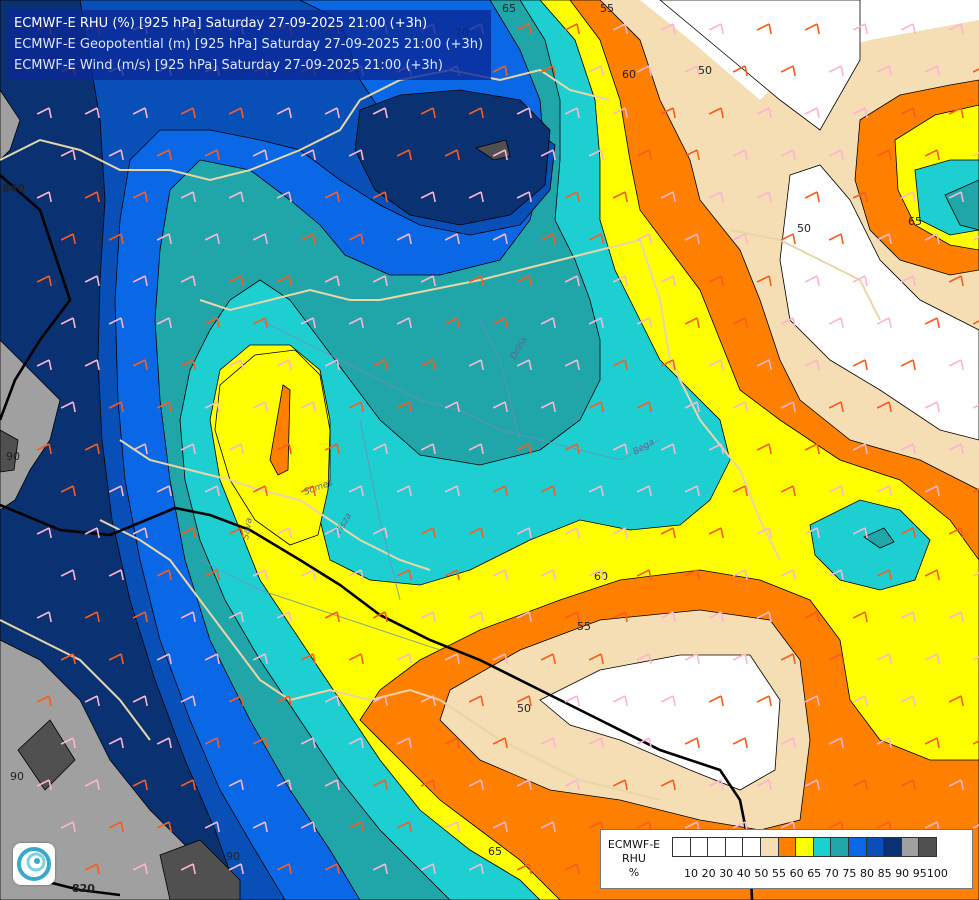  I want to click on legend-tick: 30, so click(726, 873).